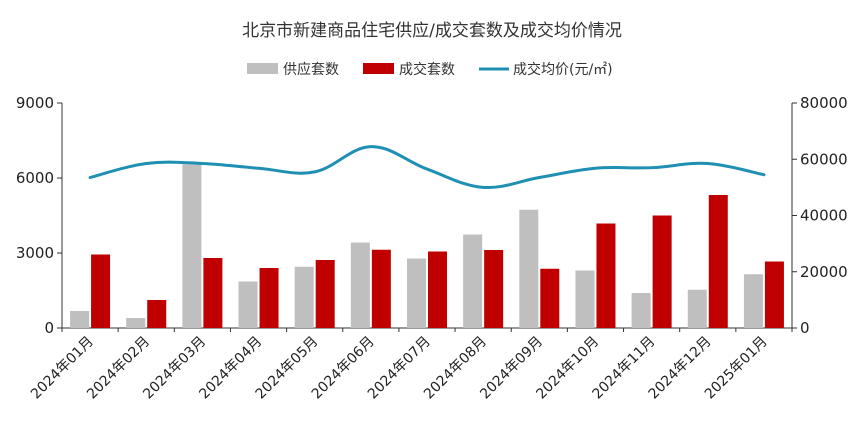 The width and height of the screenshot is (864, 429). I want to click on y-right-tick-label: 0, so click(805, 328).